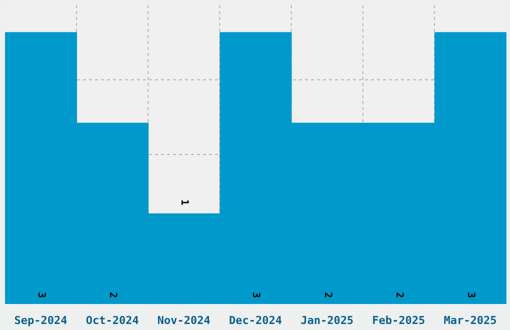  What do you see at coordinates (113, 320) in the screenshot?
I see `x-tick-label: Oct-2024` at bounding box center [113, 320].